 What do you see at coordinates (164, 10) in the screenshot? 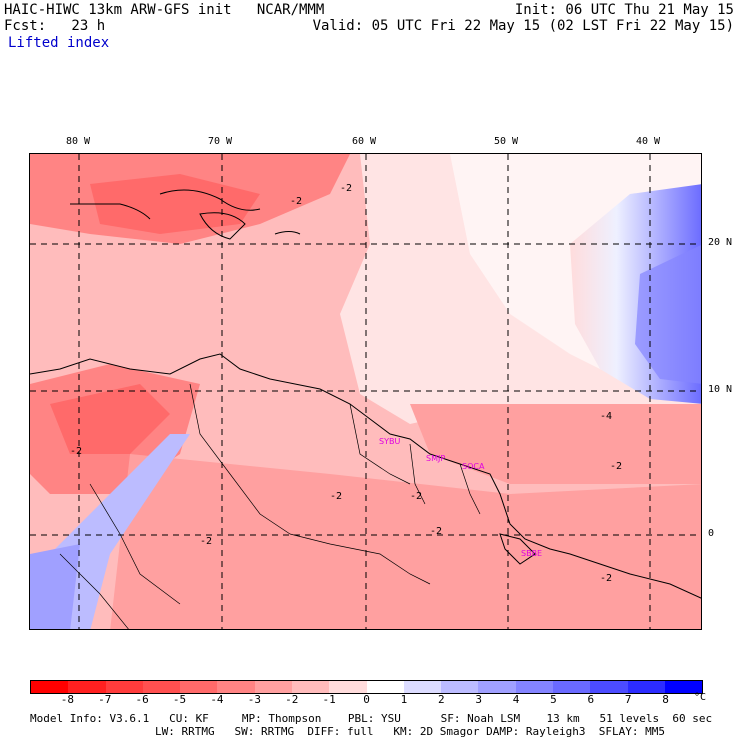
I see `product-title: HAIC-HIWC 13km ARW-GFS init NCAR/MMM` at bounding box center [164, 10].